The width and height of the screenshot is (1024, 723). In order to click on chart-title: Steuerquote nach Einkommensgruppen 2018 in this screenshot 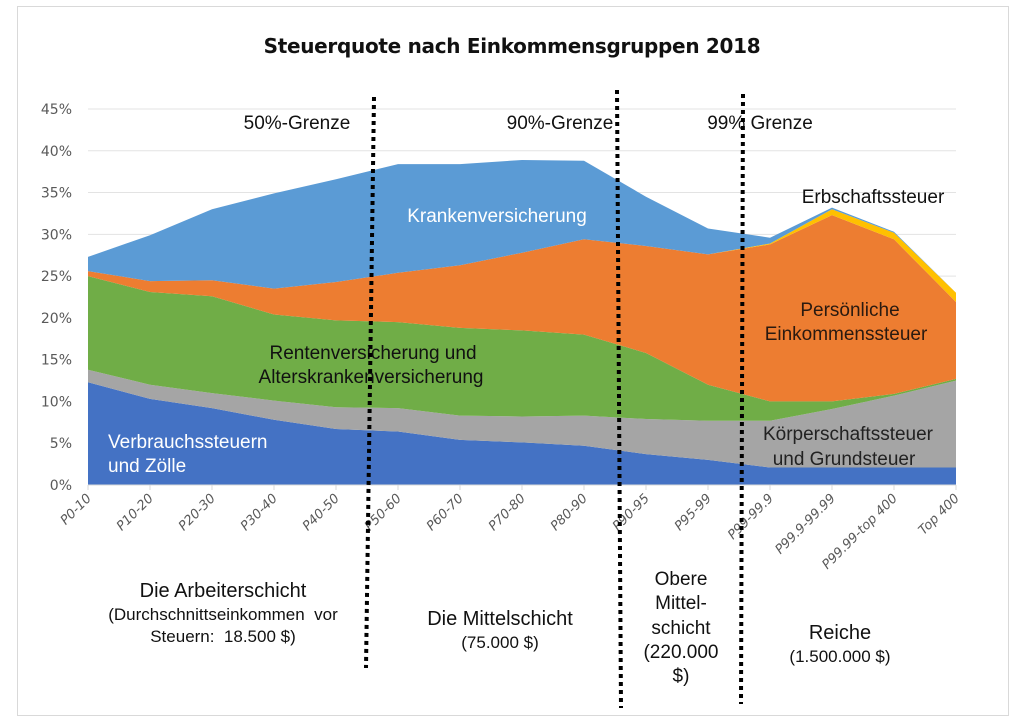, I will do `click(512, 46)`.